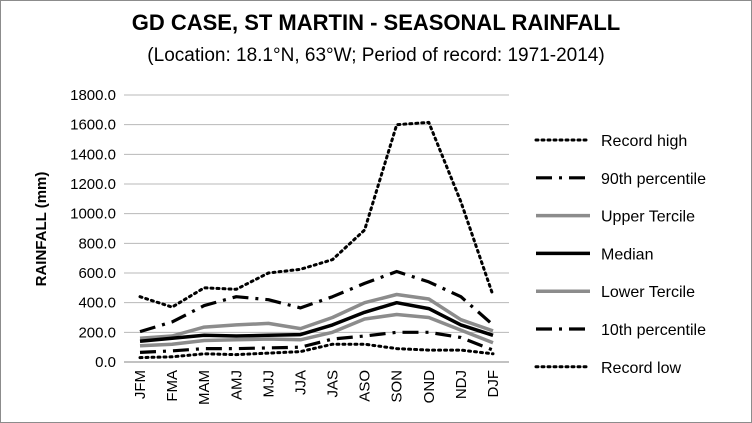 The width and height of the screenshot is (752, 423). I want to click on series-line-upper-tercile, so click(316, 316).